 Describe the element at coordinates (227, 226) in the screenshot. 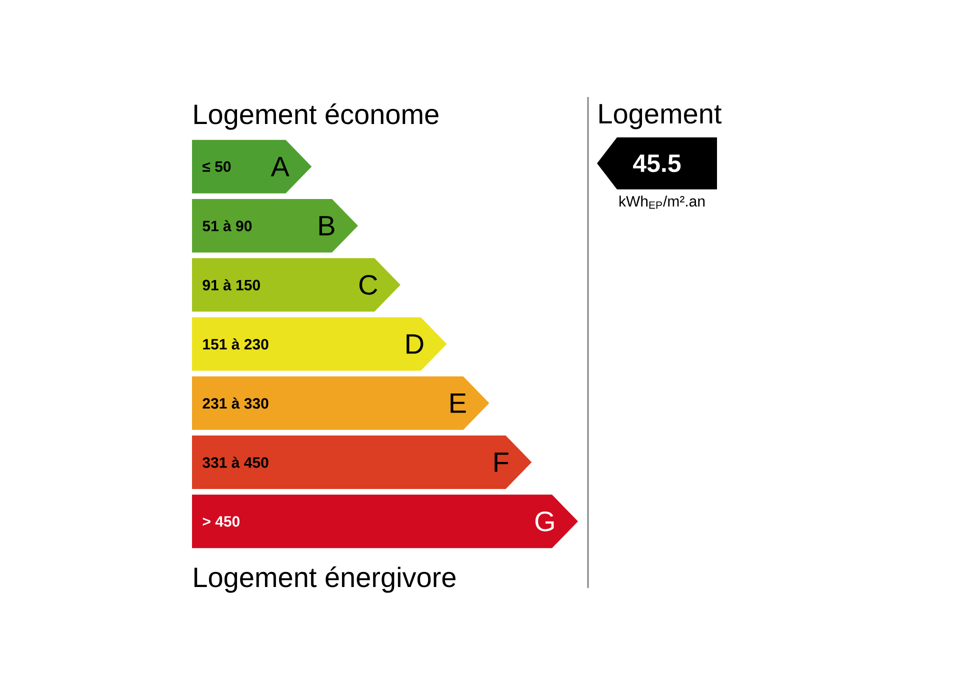

I see `annotation: 51 à 90` at that location.